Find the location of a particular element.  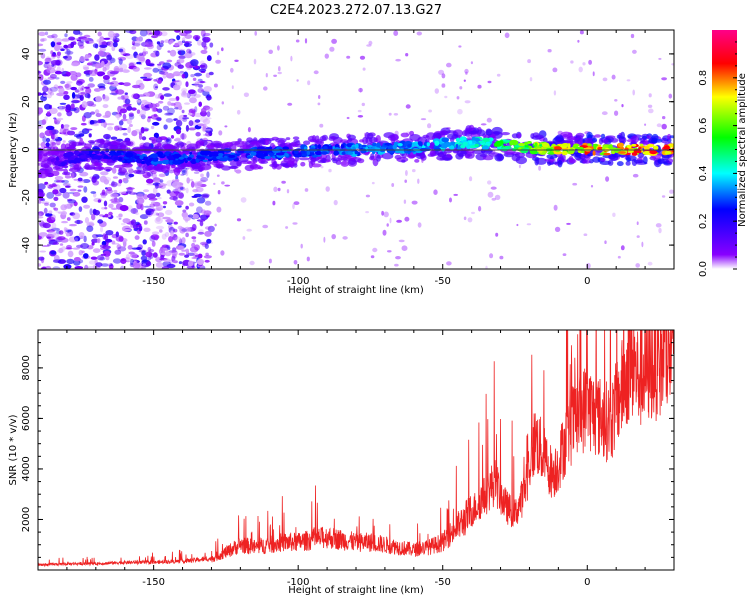

snr-xlabel: Height of straight line (km) is located at coordinates (356, 590).